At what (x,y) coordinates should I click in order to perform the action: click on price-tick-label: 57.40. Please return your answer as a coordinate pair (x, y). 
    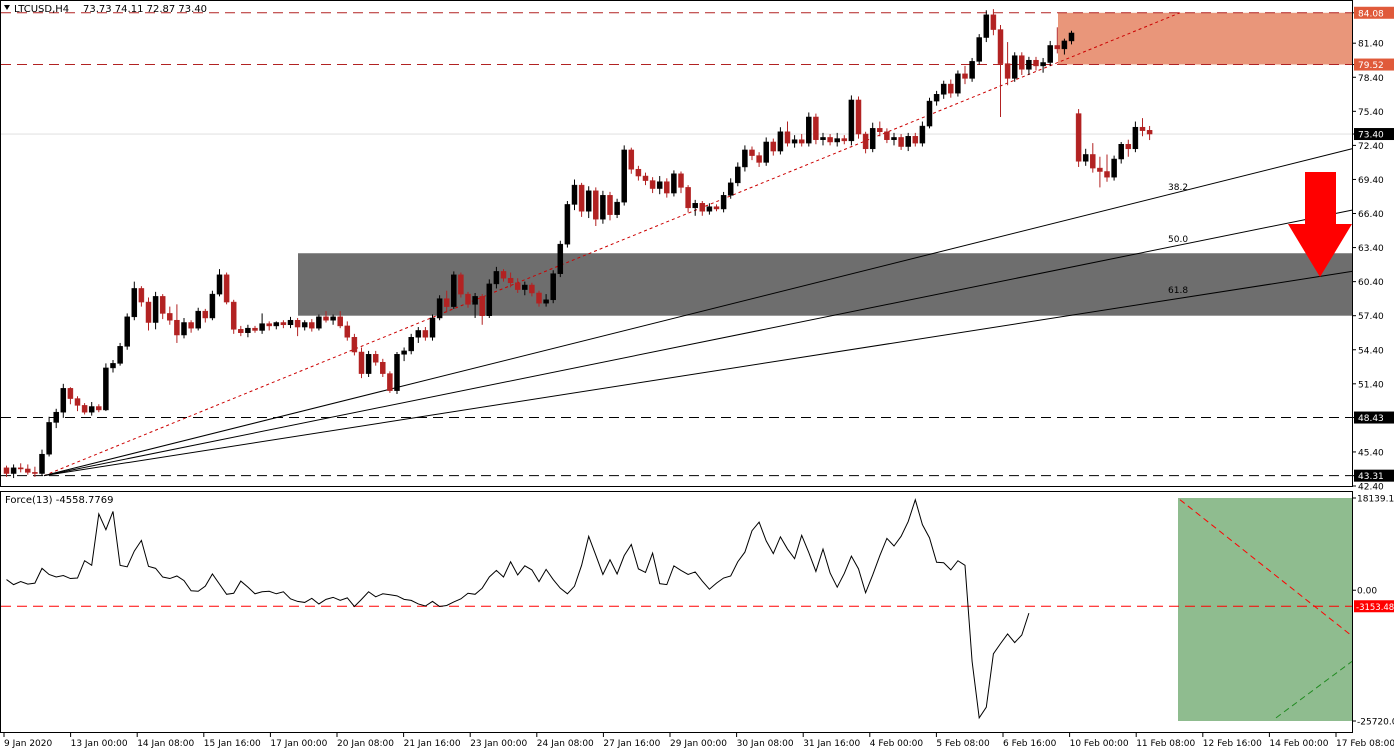
    Looking at the image, I should click on (1371, 317).